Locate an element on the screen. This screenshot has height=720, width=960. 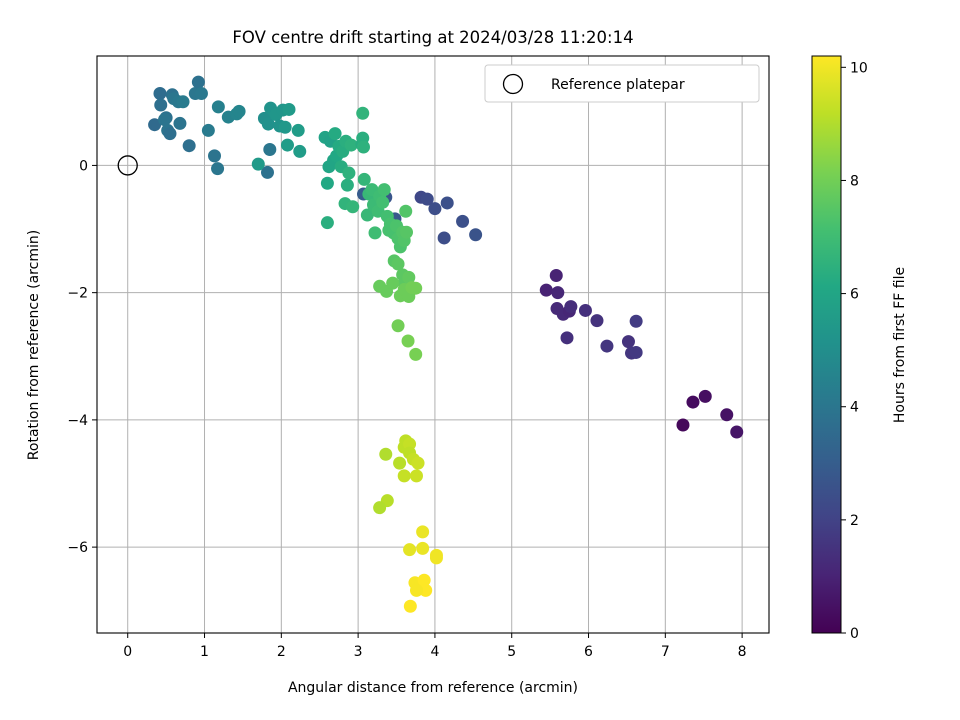
colorbar-ticks: 0 2 4 6 8 10 is located at coordinates (854, 351).